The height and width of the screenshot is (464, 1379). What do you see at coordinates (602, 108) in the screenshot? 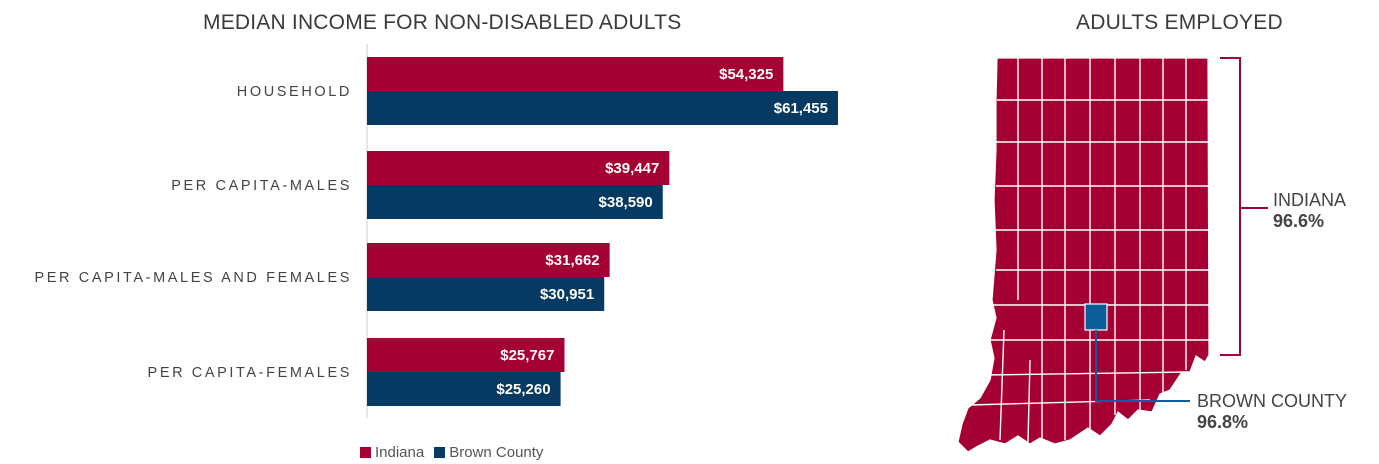
I see `bar-brown-county-household` at bounding box center [602, 108].